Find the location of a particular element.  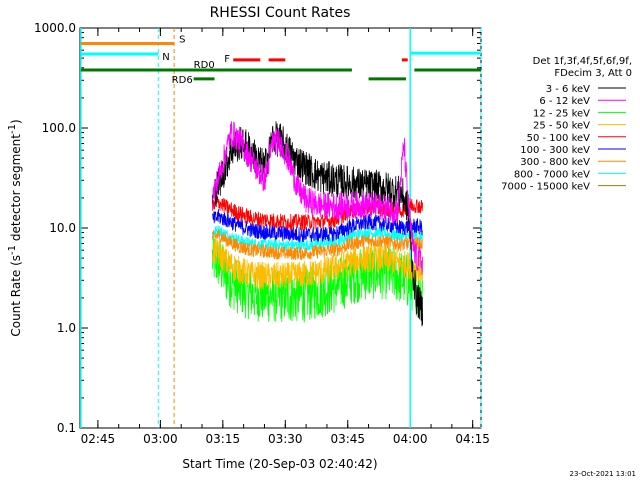

y-label-sup1: -1 is located at coordinates (12, 250).